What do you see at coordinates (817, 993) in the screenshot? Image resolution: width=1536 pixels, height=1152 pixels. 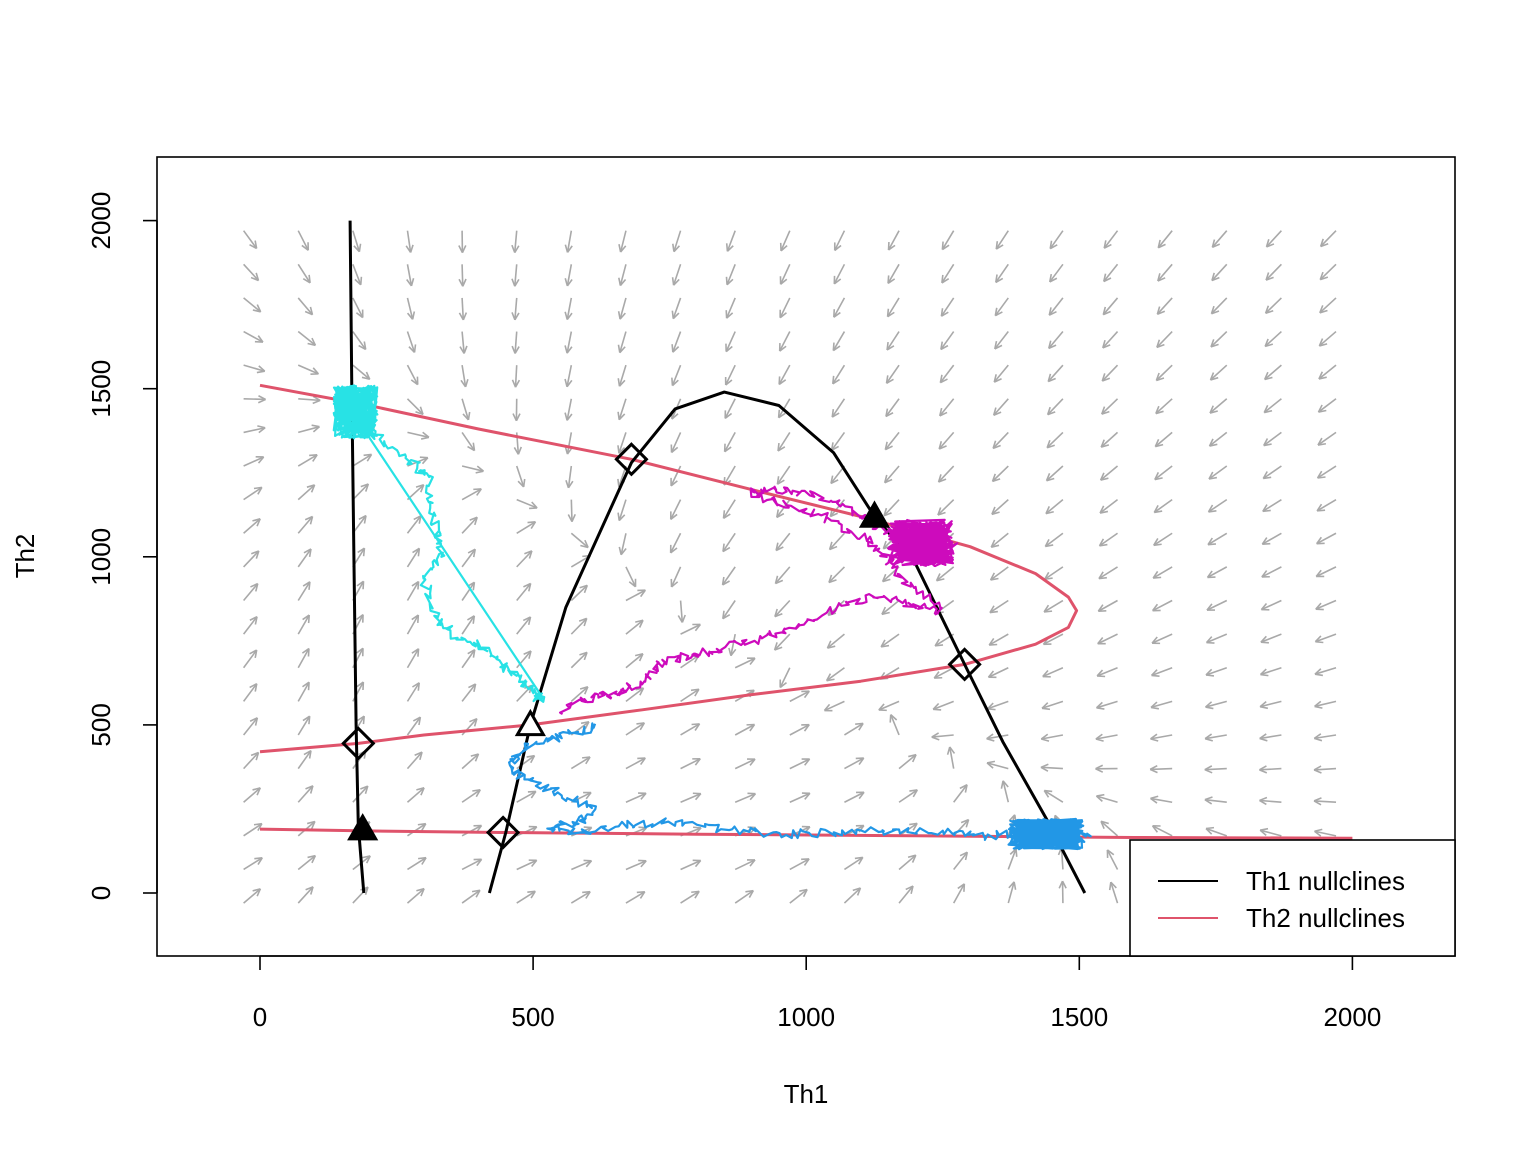 I see `x-axis: 0 500 1000 1500 2000` at bounding box center [817, 993].